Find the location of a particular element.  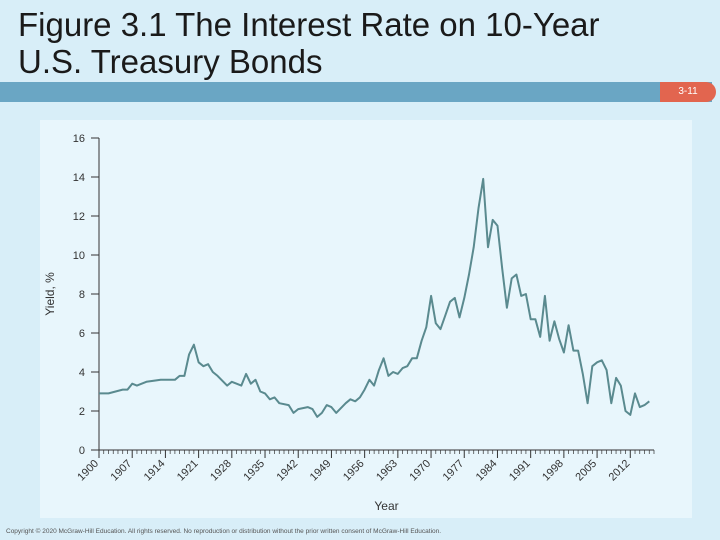

x-tick-label: 1963 is located at coordinates (387, 471).